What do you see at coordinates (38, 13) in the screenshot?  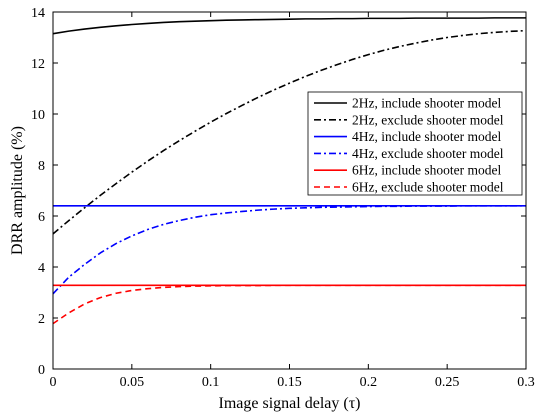 I see `y-tick-label: 14` at bounding box center [38, 13].